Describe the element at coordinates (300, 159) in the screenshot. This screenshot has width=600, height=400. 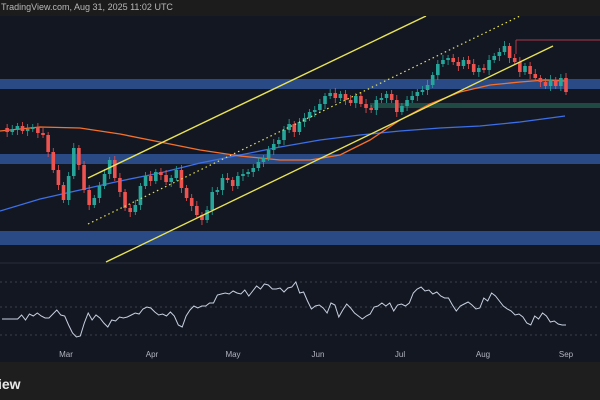
I see `support-zone-middle` at that location.